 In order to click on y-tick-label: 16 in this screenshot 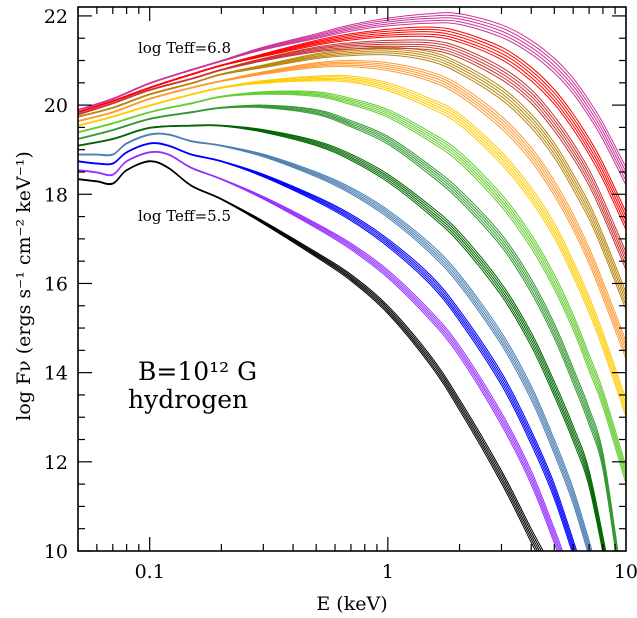, I will do `click(56, 284)`.